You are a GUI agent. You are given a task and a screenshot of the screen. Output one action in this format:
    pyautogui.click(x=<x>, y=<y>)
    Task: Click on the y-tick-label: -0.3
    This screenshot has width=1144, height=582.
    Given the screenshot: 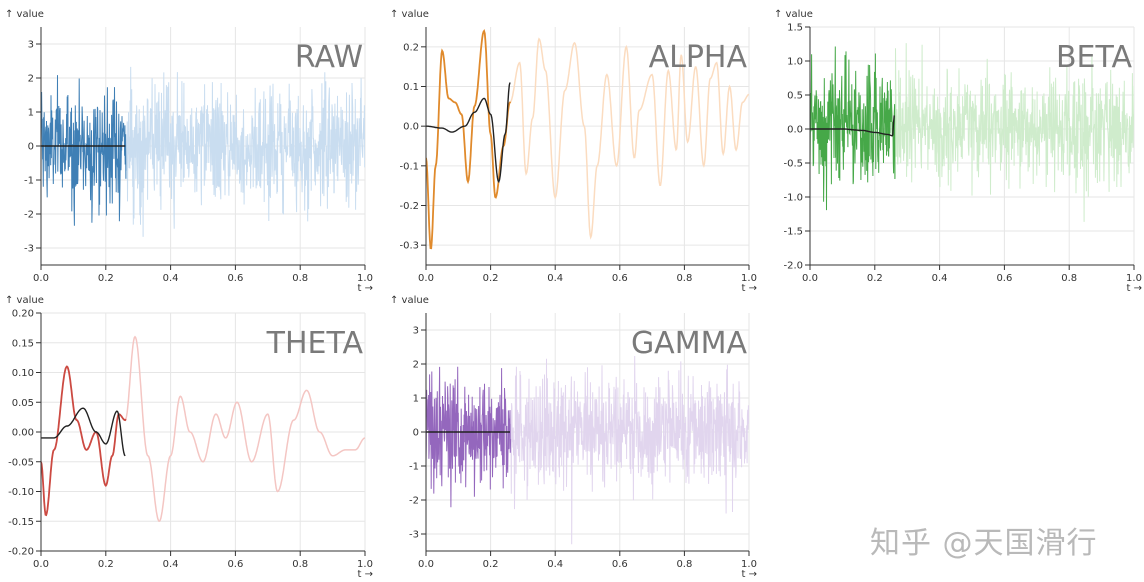 What is the action you would take?
    pyautogui.click(x=409, y=246)
    